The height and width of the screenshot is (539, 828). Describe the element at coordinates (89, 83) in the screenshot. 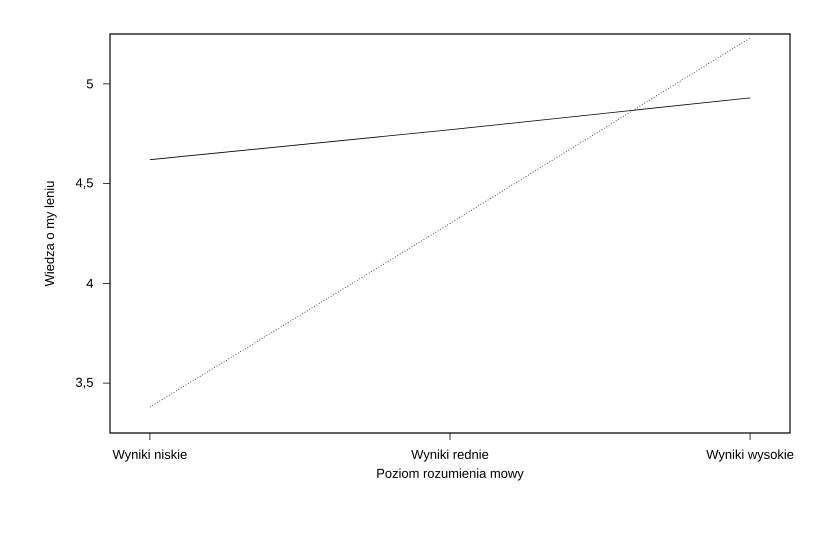

I see `y-tick-label: 5` at that location.